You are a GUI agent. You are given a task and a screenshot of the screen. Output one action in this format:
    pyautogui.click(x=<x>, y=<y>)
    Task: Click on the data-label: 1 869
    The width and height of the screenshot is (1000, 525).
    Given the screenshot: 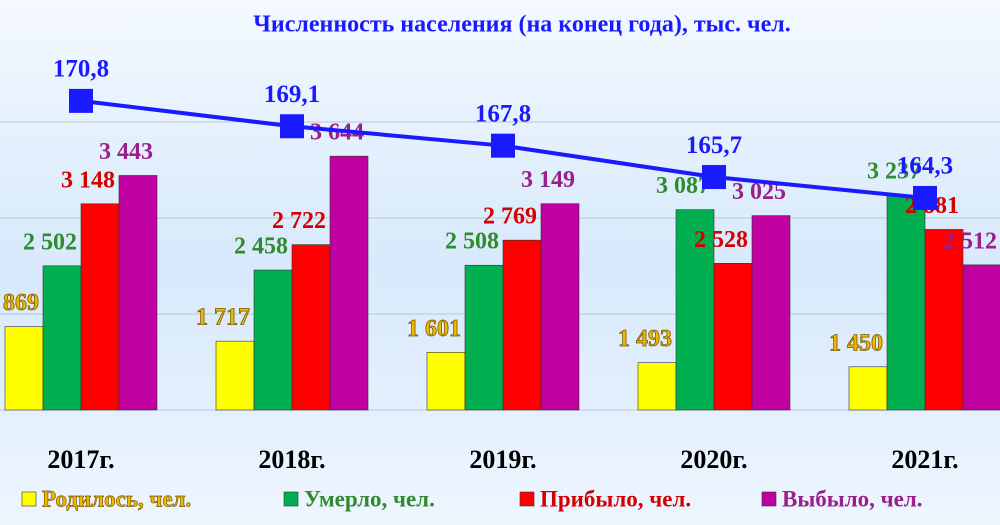 What is the action you would take?
    pyautogui.click(x=19, y=303)
    